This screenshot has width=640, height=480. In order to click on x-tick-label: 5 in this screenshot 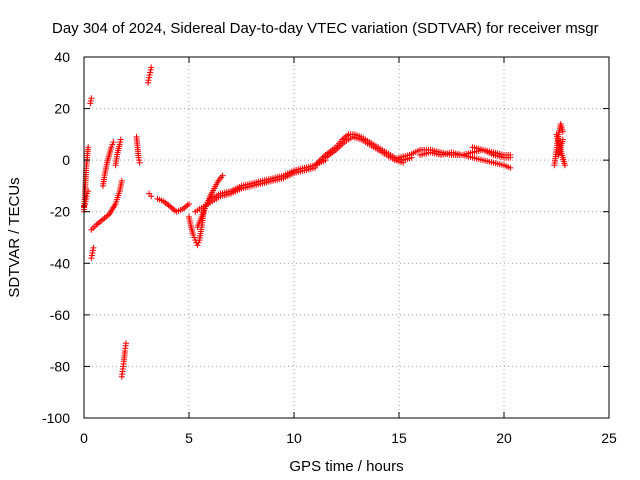, I will do `click(189, 438)`.